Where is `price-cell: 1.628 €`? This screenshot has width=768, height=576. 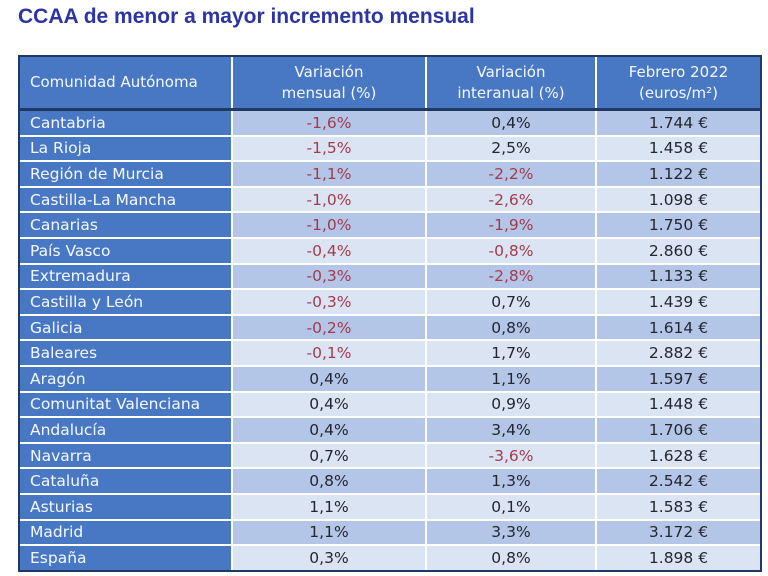 price-cell: 1.628 € is located at coordinates (678, 456).